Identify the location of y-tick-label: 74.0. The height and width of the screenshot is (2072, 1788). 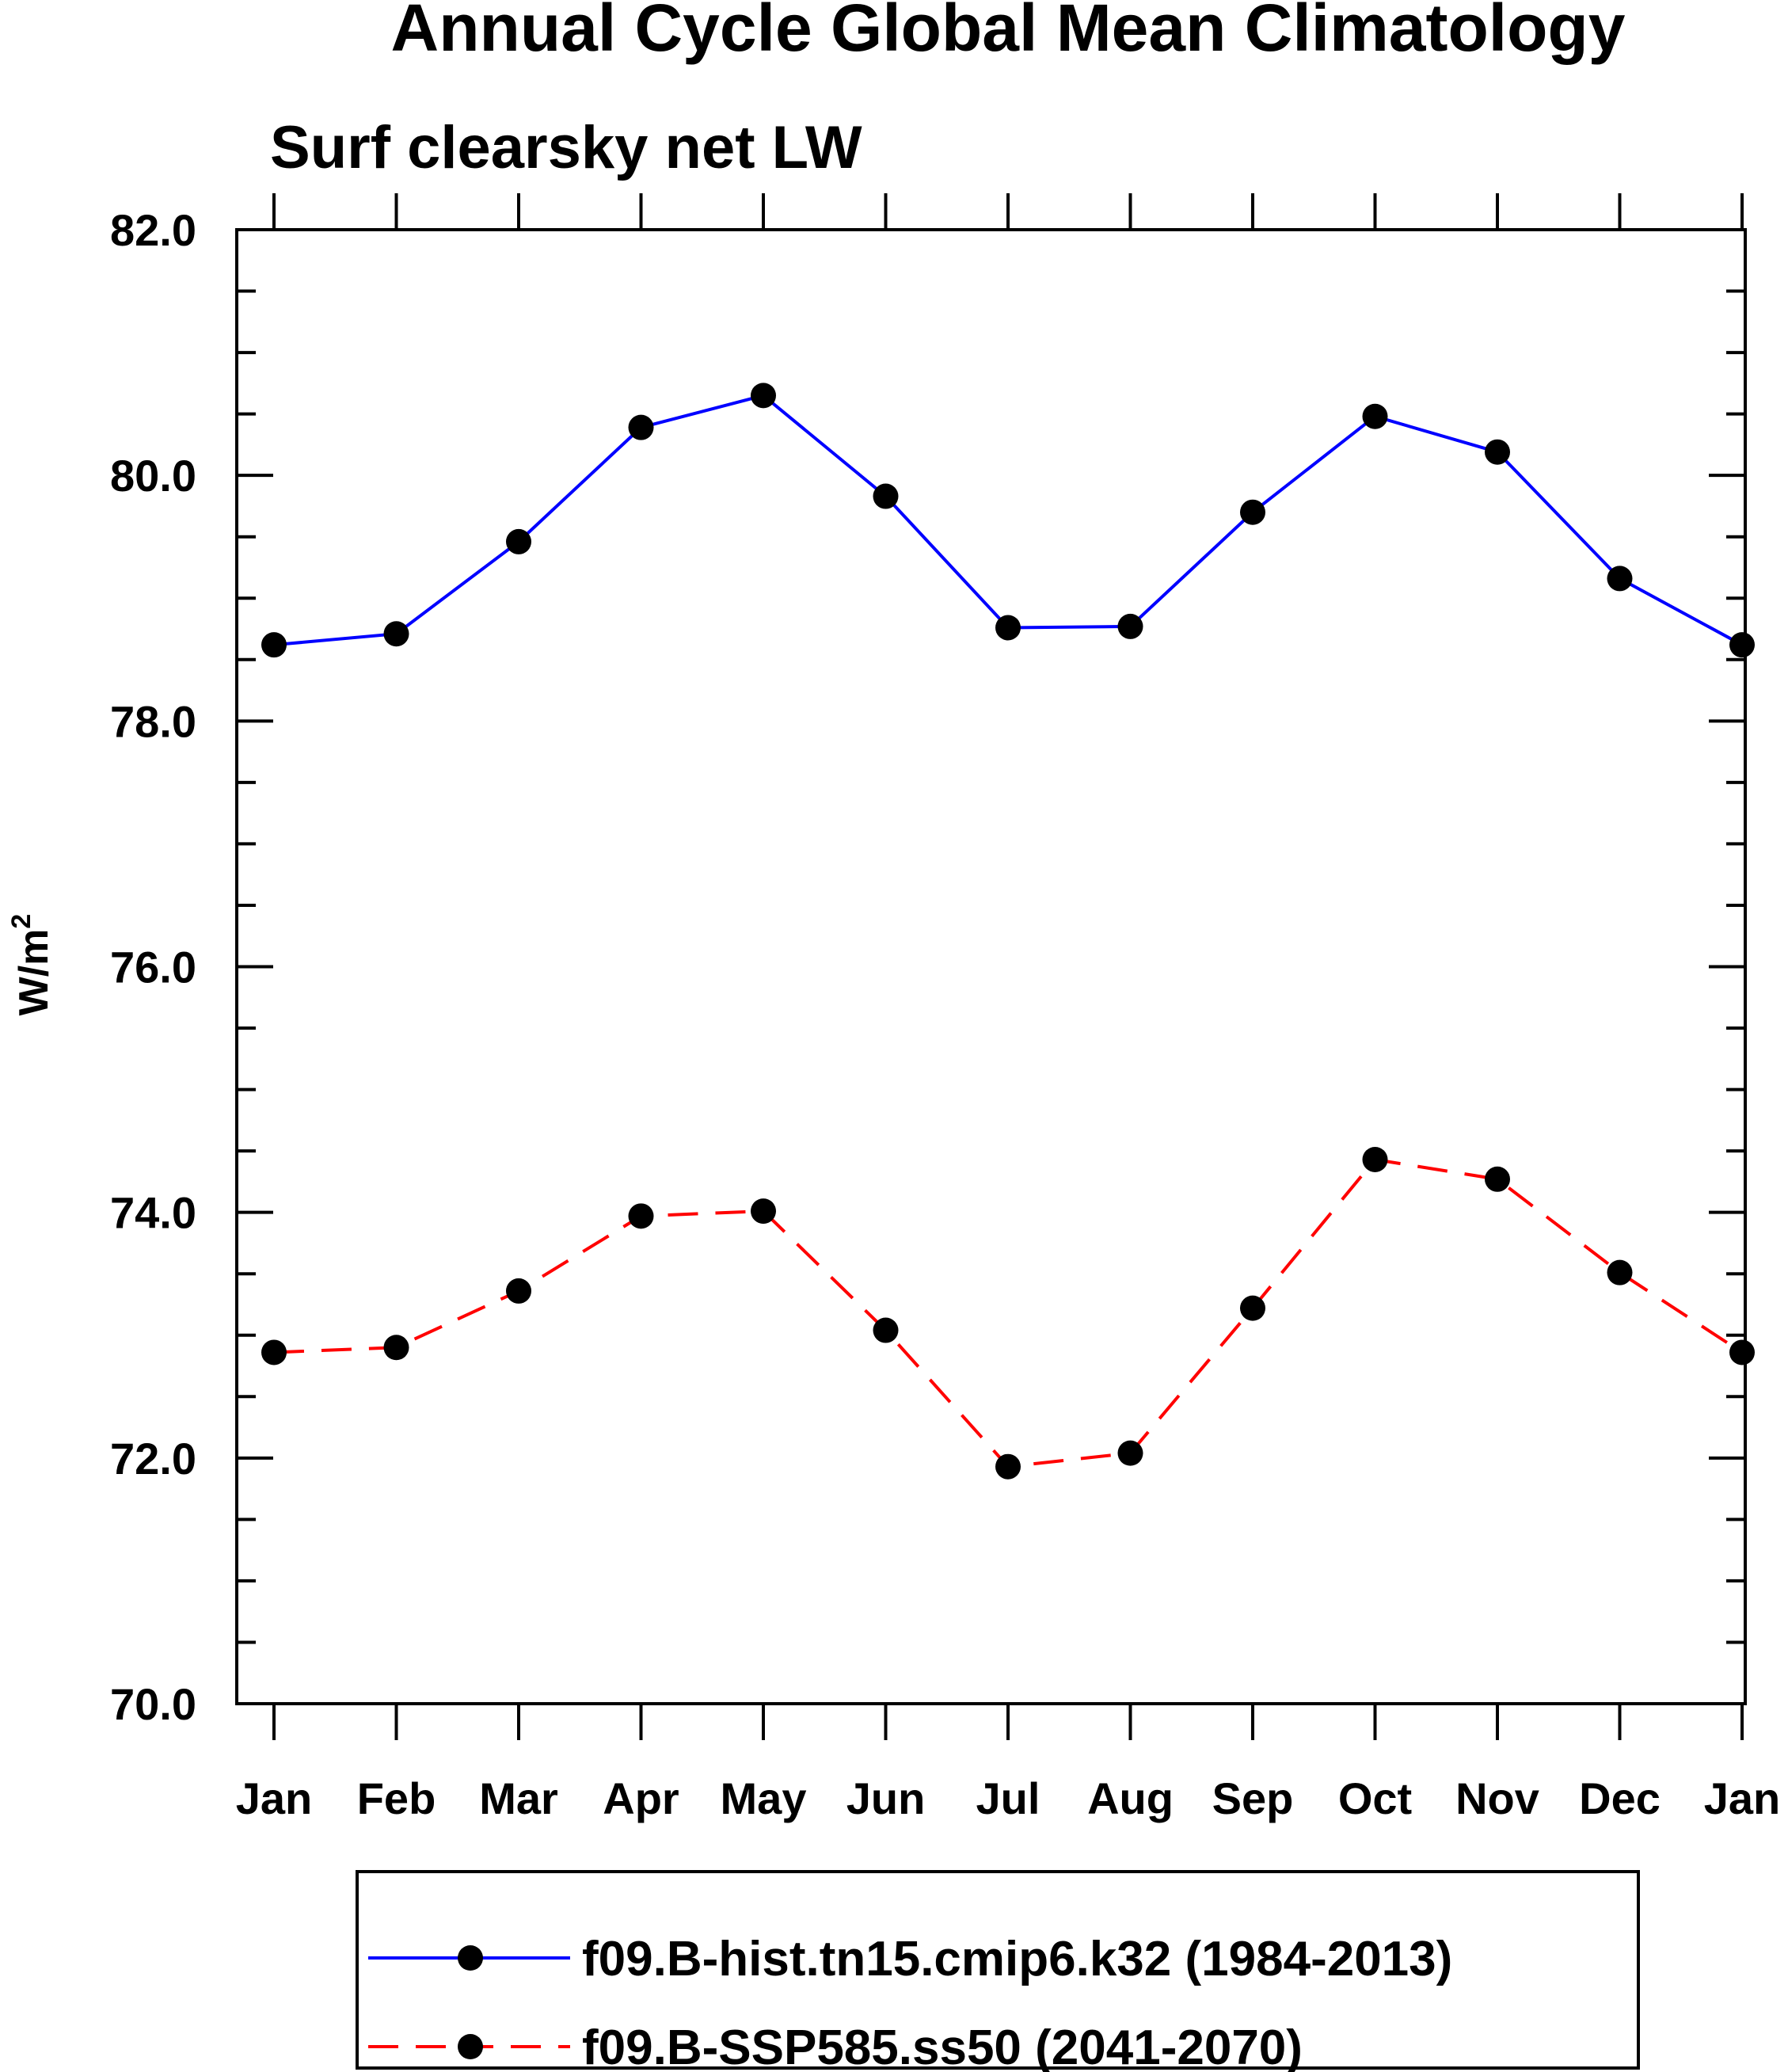
(153, 1213).